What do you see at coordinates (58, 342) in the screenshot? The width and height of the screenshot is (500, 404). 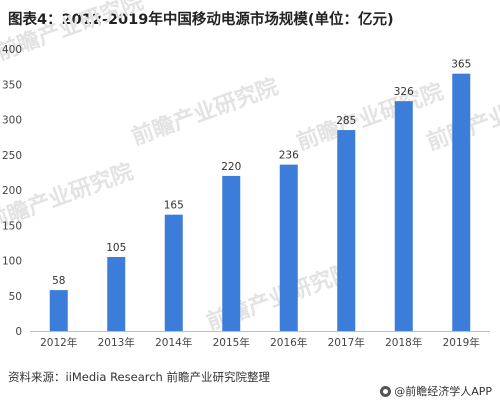 I see `x-tick-label: 2012年` at bounding box center [58, 342].